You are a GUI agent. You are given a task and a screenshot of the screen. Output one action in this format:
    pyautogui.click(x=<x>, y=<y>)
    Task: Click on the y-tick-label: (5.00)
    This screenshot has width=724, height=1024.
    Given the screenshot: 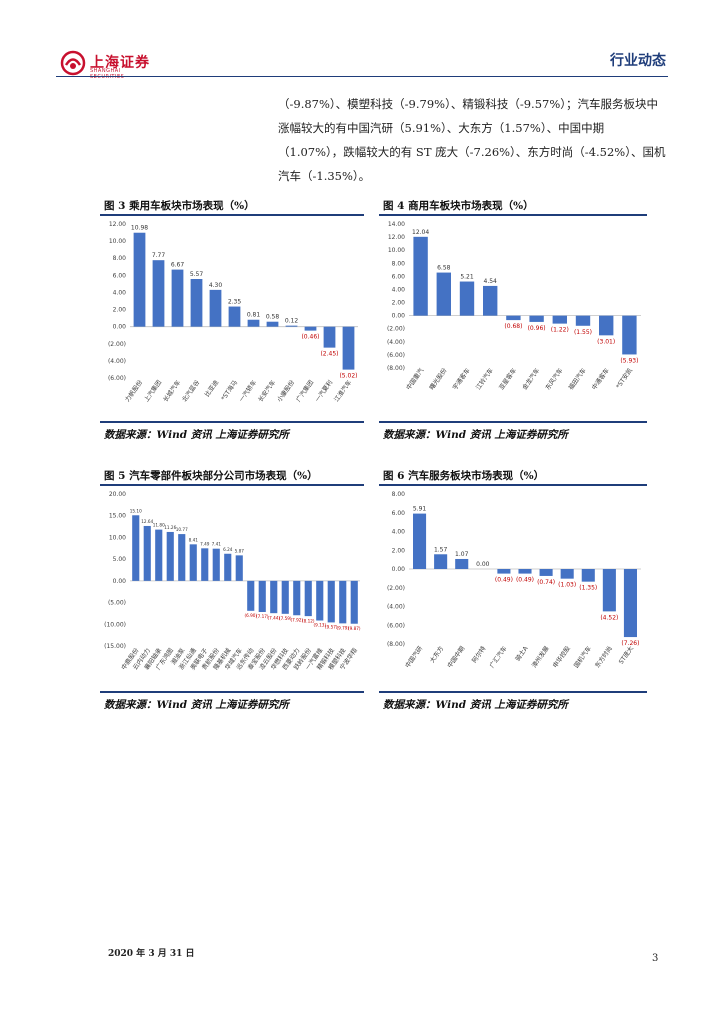 What is the action you would take?
    pyautogui.click(x=117, y=603)
    